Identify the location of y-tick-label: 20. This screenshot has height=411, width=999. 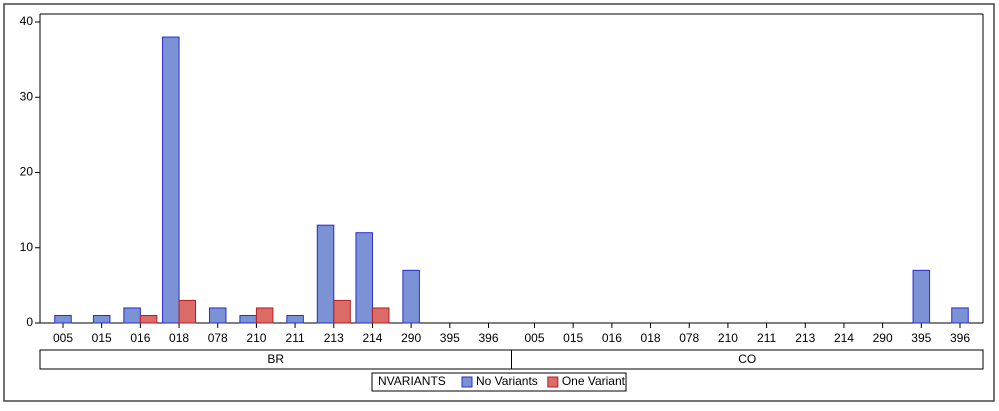
(27, 172).